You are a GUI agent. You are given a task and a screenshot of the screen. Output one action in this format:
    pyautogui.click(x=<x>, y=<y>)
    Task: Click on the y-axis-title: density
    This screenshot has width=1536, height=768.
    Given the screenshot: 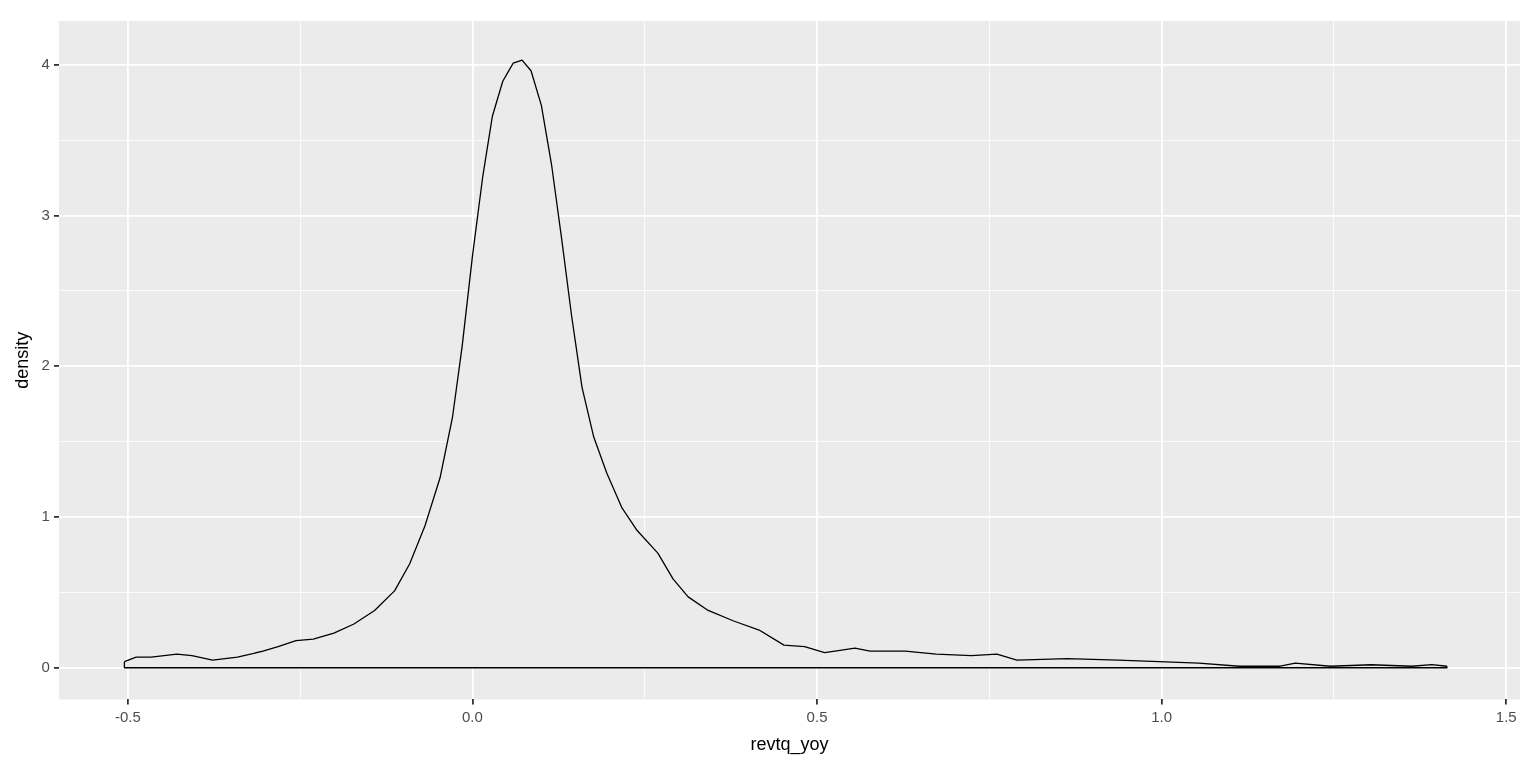 What is the action you would take?
    pyautogui.click(x=21, y=360)
    